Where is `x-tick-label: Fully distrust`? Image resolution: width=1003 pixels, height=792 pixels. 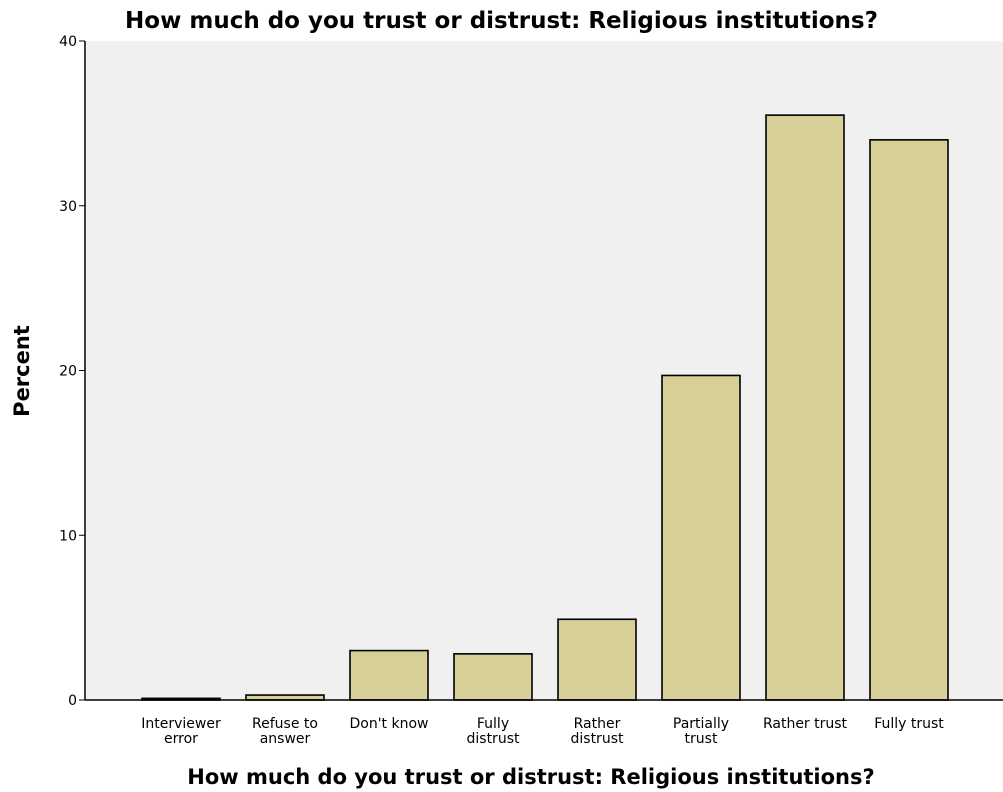 x-tick-label: Fully distrust is located at coordinates (493, 731).